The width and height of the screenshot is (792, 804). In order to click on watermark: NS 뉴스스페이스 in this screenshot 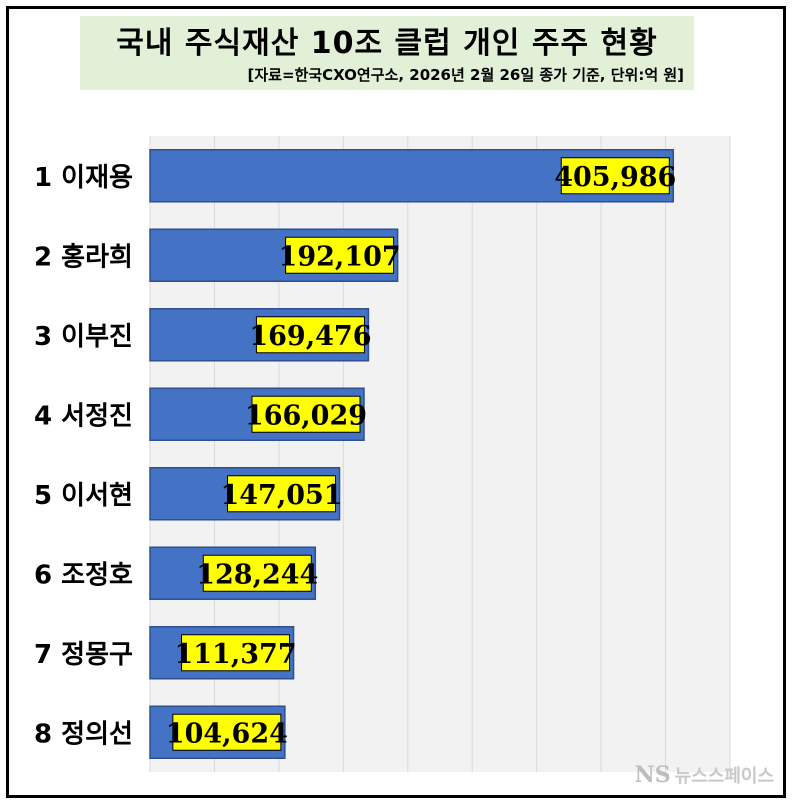, I will do `click(704, 775)`.